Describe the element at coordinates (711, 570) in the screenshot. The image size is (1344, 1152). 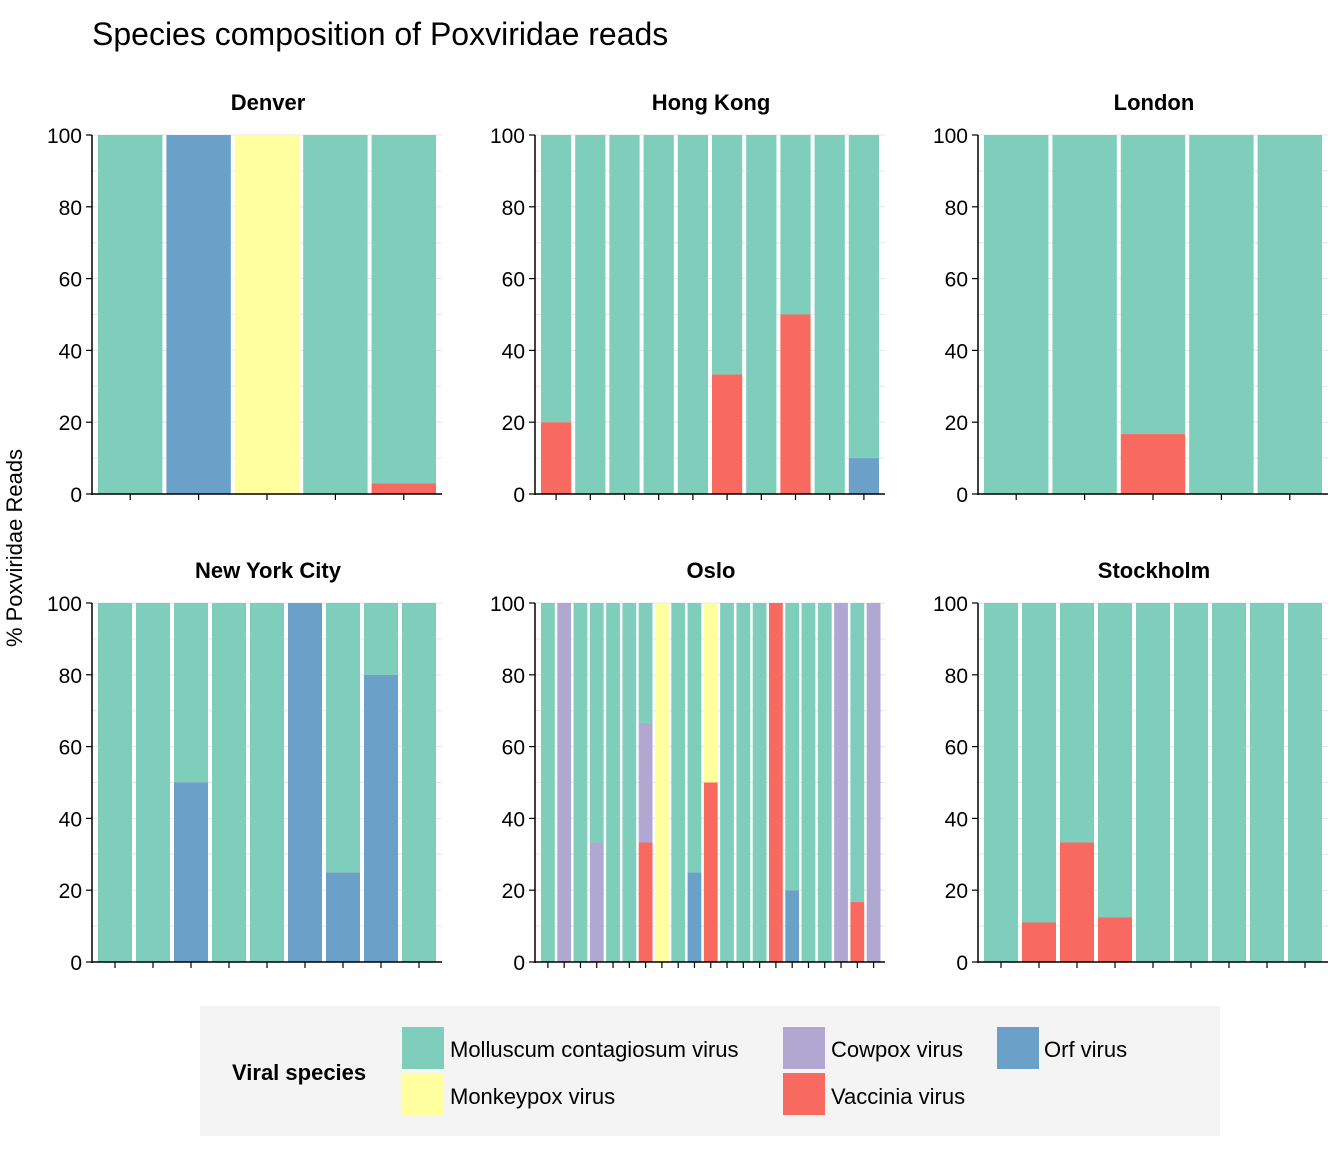
I see `facet-title: Oslo` at that location.